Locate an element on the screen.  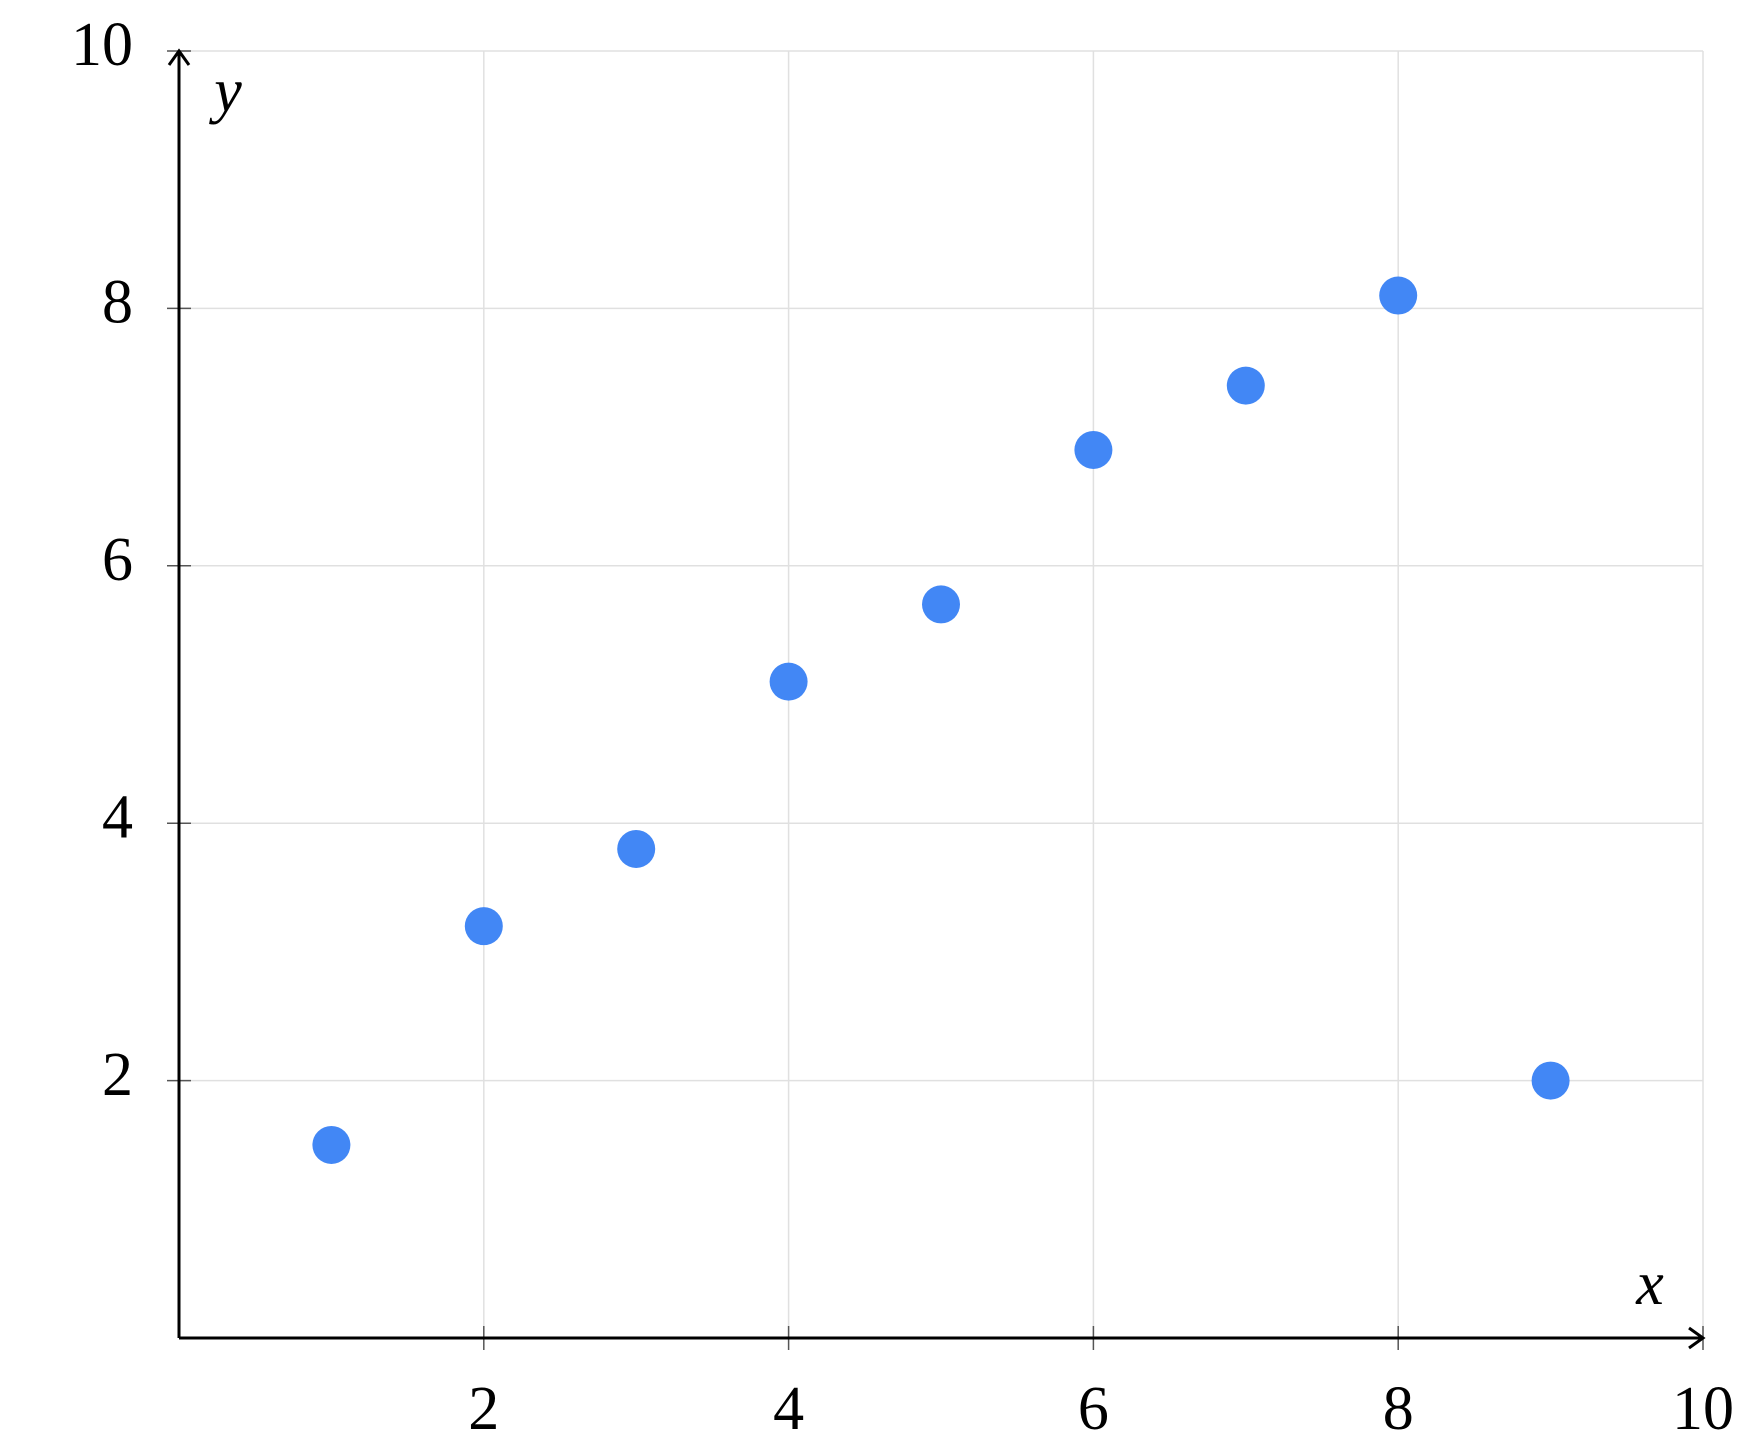
x-axis is located at coordinates (942, 1338).